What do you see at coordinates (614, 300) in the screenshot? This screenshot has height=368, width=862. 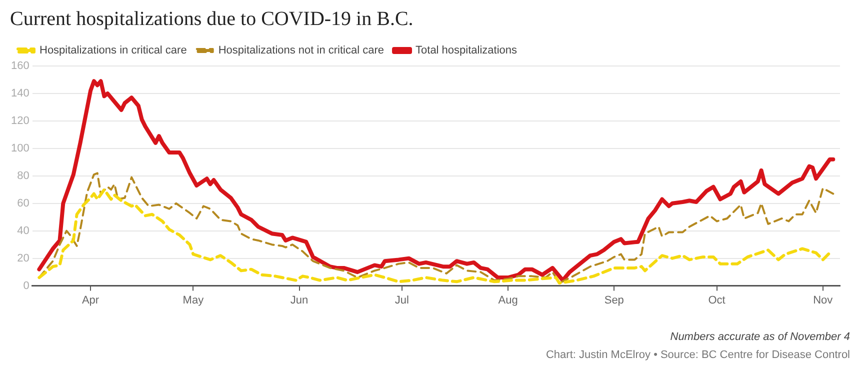 I see `x-tick-label: Sep` at bounding box center [614, 300].